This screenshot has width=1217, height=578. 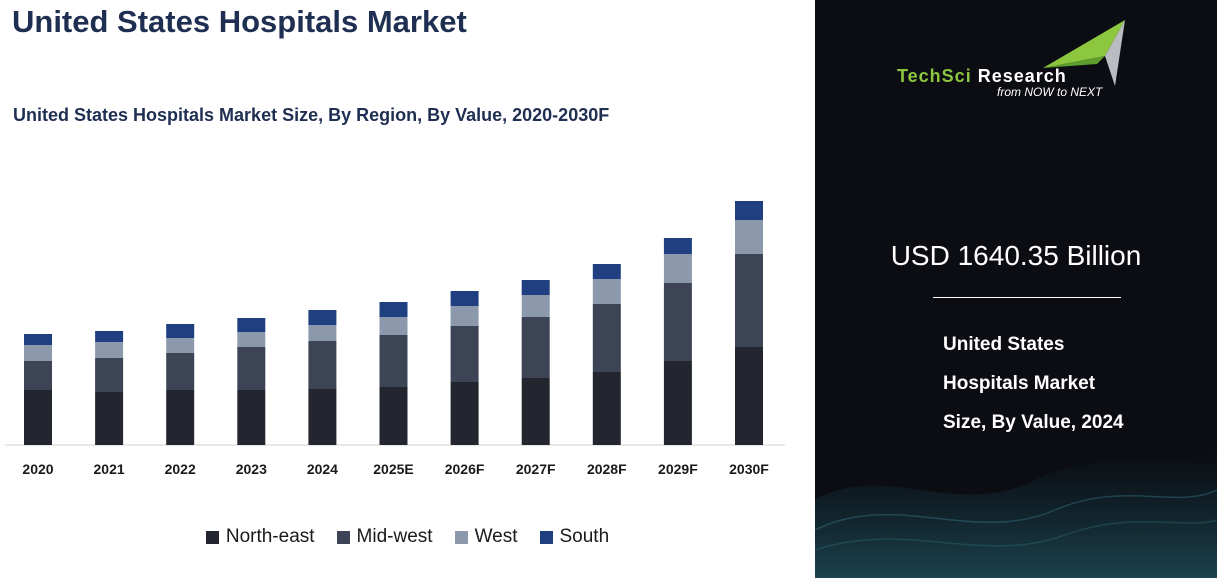 What do you see at coordinates (251, 469) in the screenshot?
I see `x-tick-label: 2023` at bounding box center [251, 469].